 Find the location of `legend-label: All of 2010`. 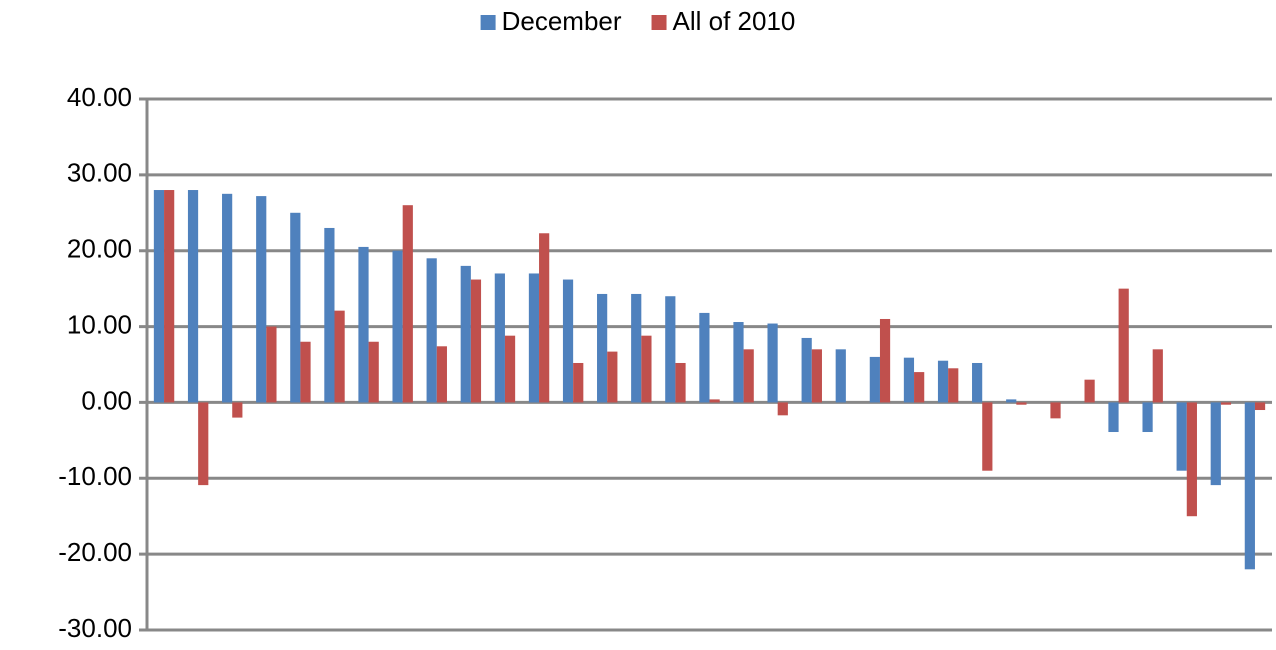

legend-label: All of 2010 is located at coordinates (734, 21).